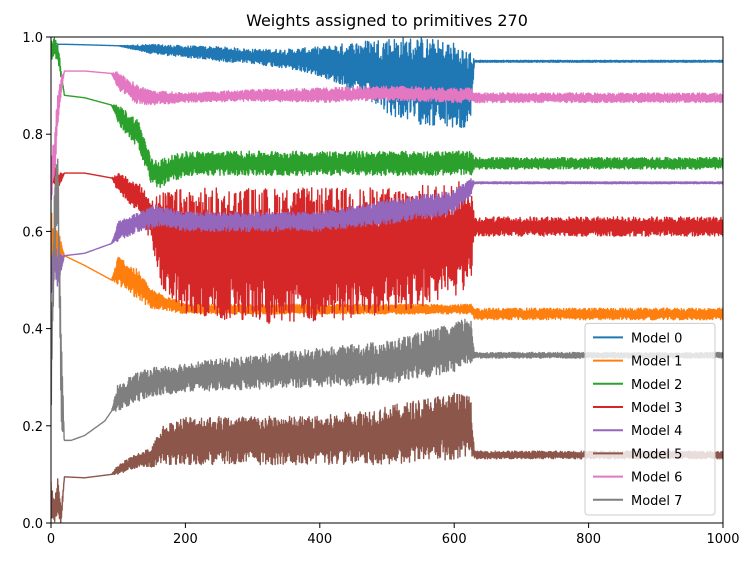 This screenshot has height=562, width=755. Describe the element at coordinates (656, 501) in the screenshot. I see `legend-label: Model 7` at that location.